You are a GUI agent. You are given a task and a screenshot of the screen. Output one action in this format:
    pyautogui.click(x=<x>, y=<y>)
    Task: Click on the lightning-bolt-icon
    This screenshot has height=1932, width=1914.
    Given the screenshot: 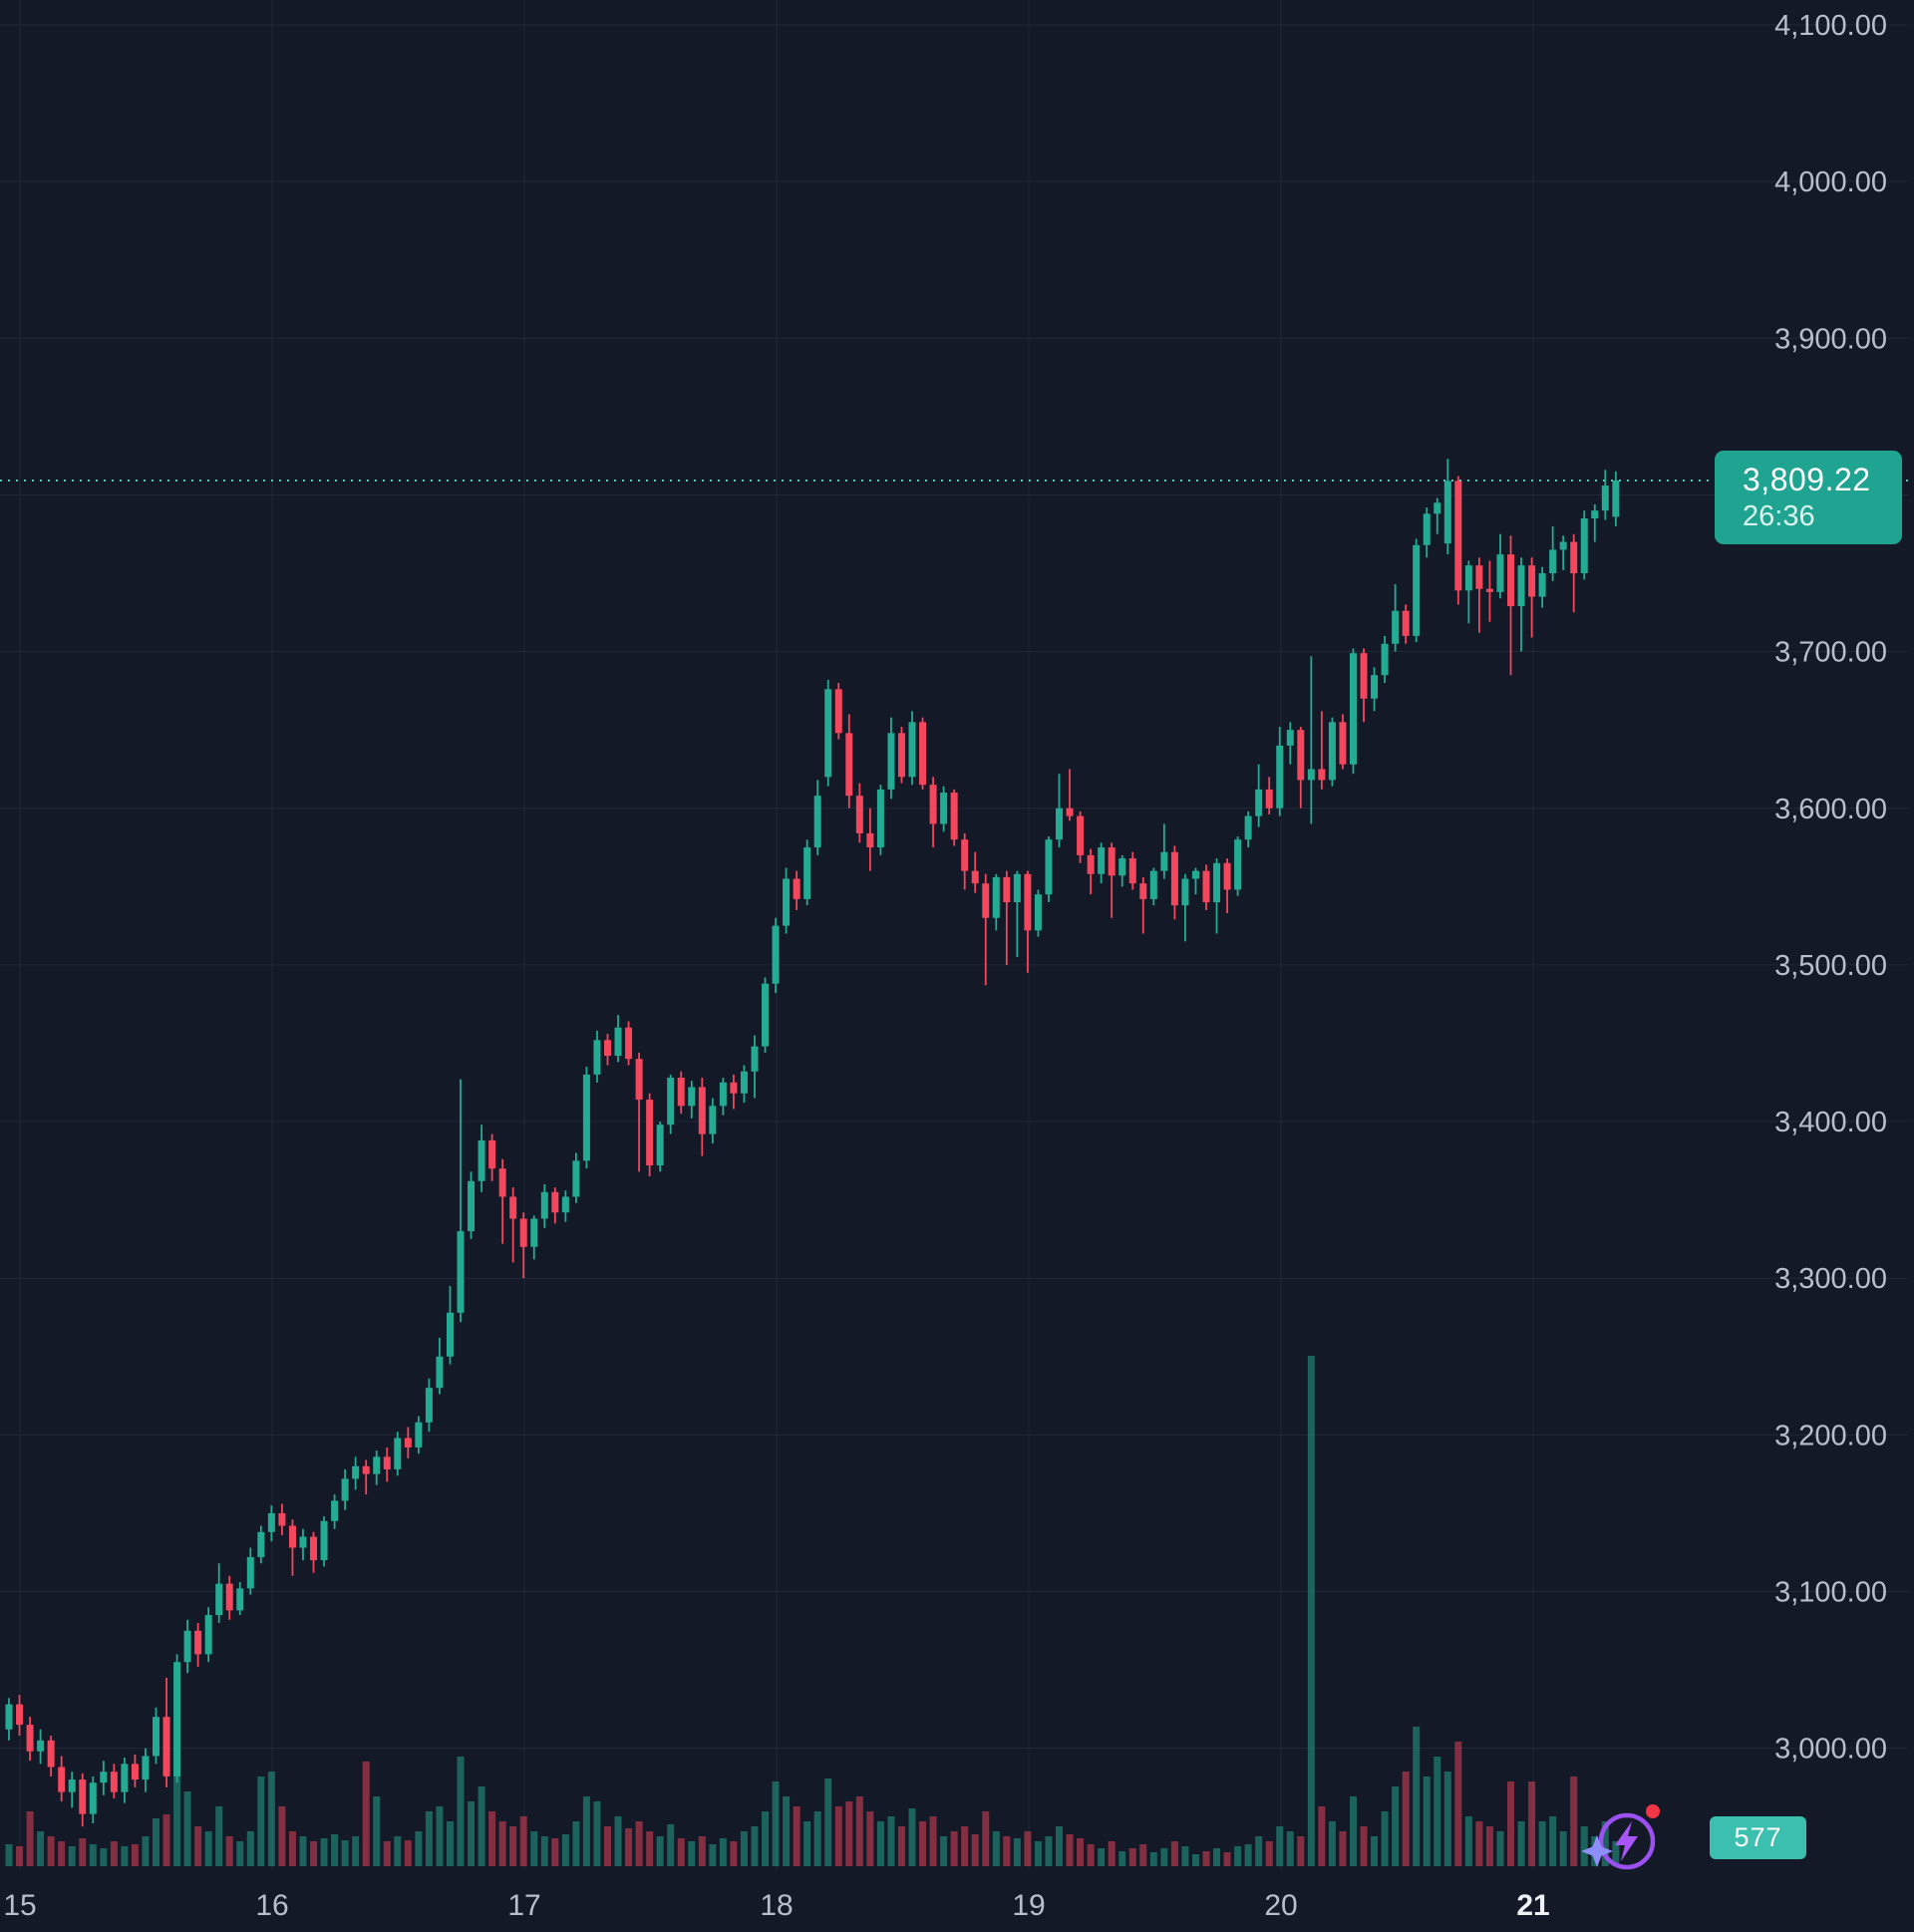 What is the action you would take?
    pyautogui.click(x=1626, y=1841)
    